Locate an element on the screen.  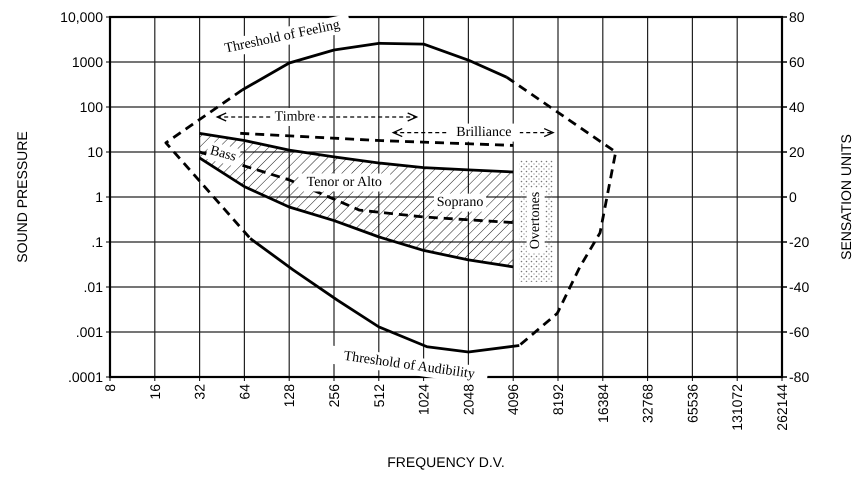
x-tick-label: 16 is located at coordinates (154, 392).